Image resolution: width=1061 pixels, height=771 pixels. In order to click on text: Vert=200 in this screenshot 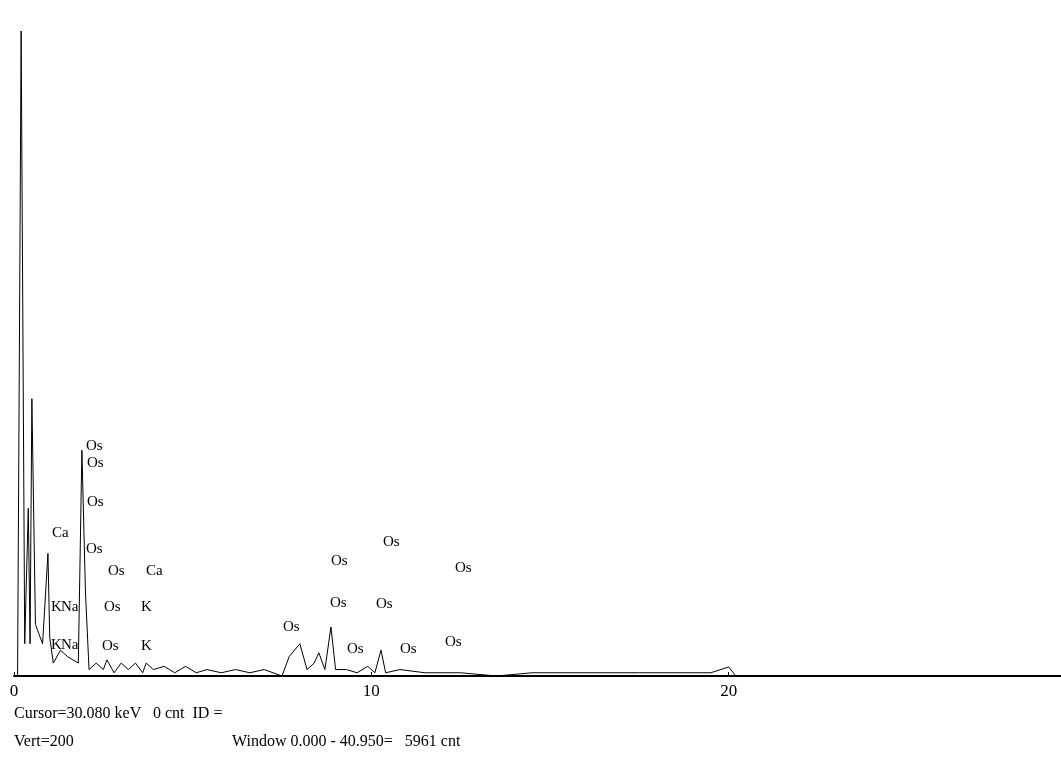, I will do `click(44, 740)`.